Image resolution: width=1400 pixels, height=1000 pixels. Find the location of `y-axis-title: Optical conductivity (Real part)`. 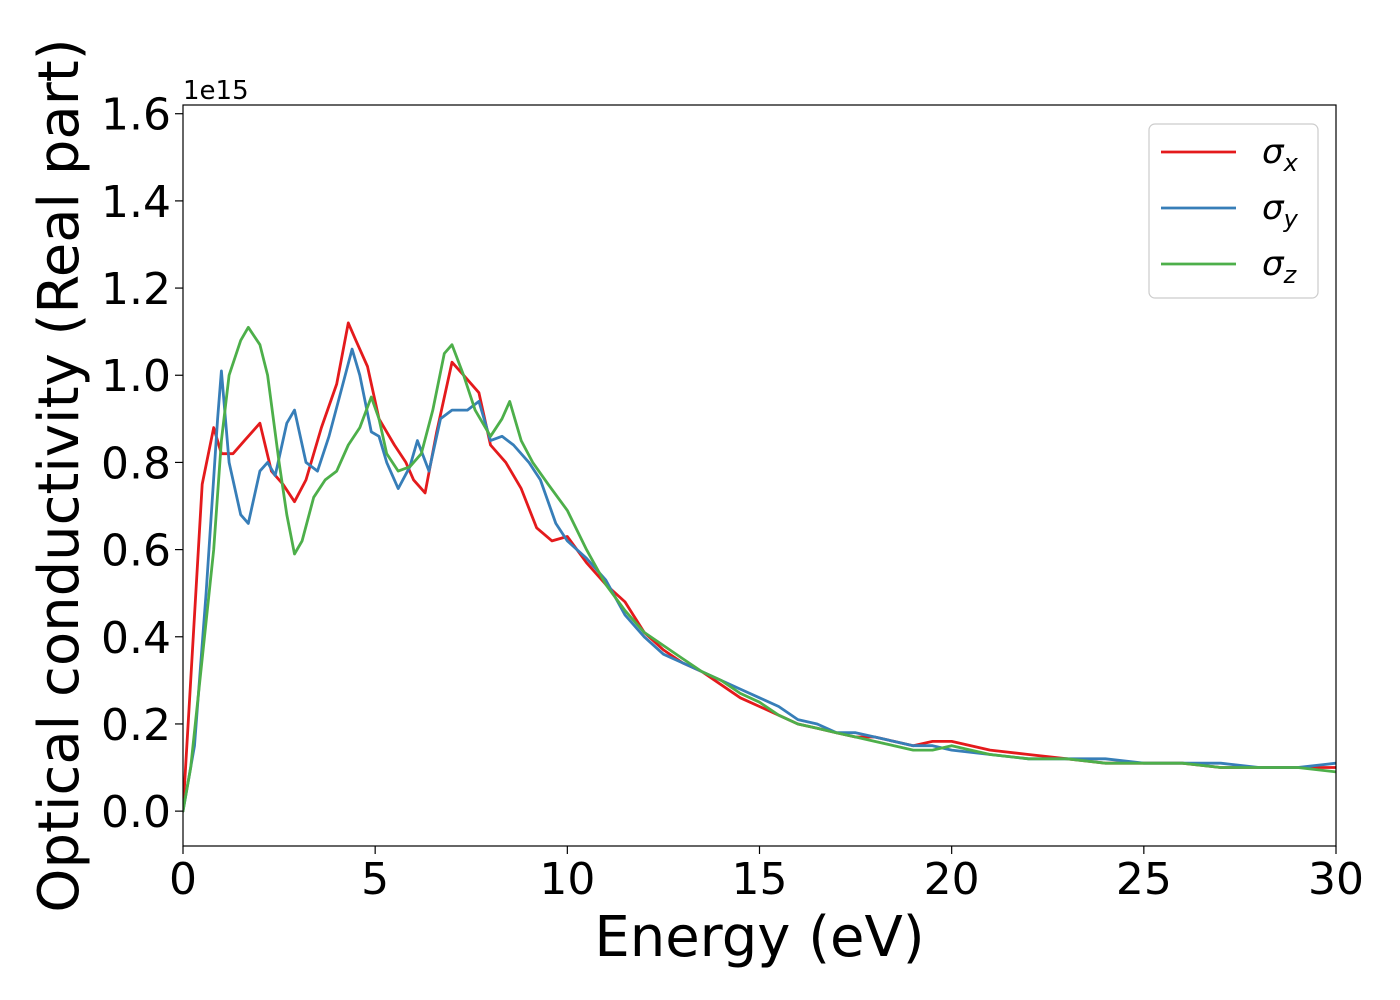

y-axis-title: Optical conductivity (Real part) is located at coordinates (59, 475).